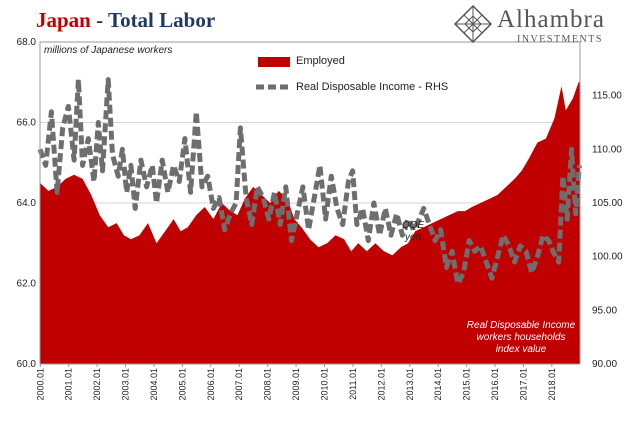  What do you see at coordinates (607, 203) in the screenshot?
I see `y-right-tick-label: 105.00` at bounding box center [607, 203].